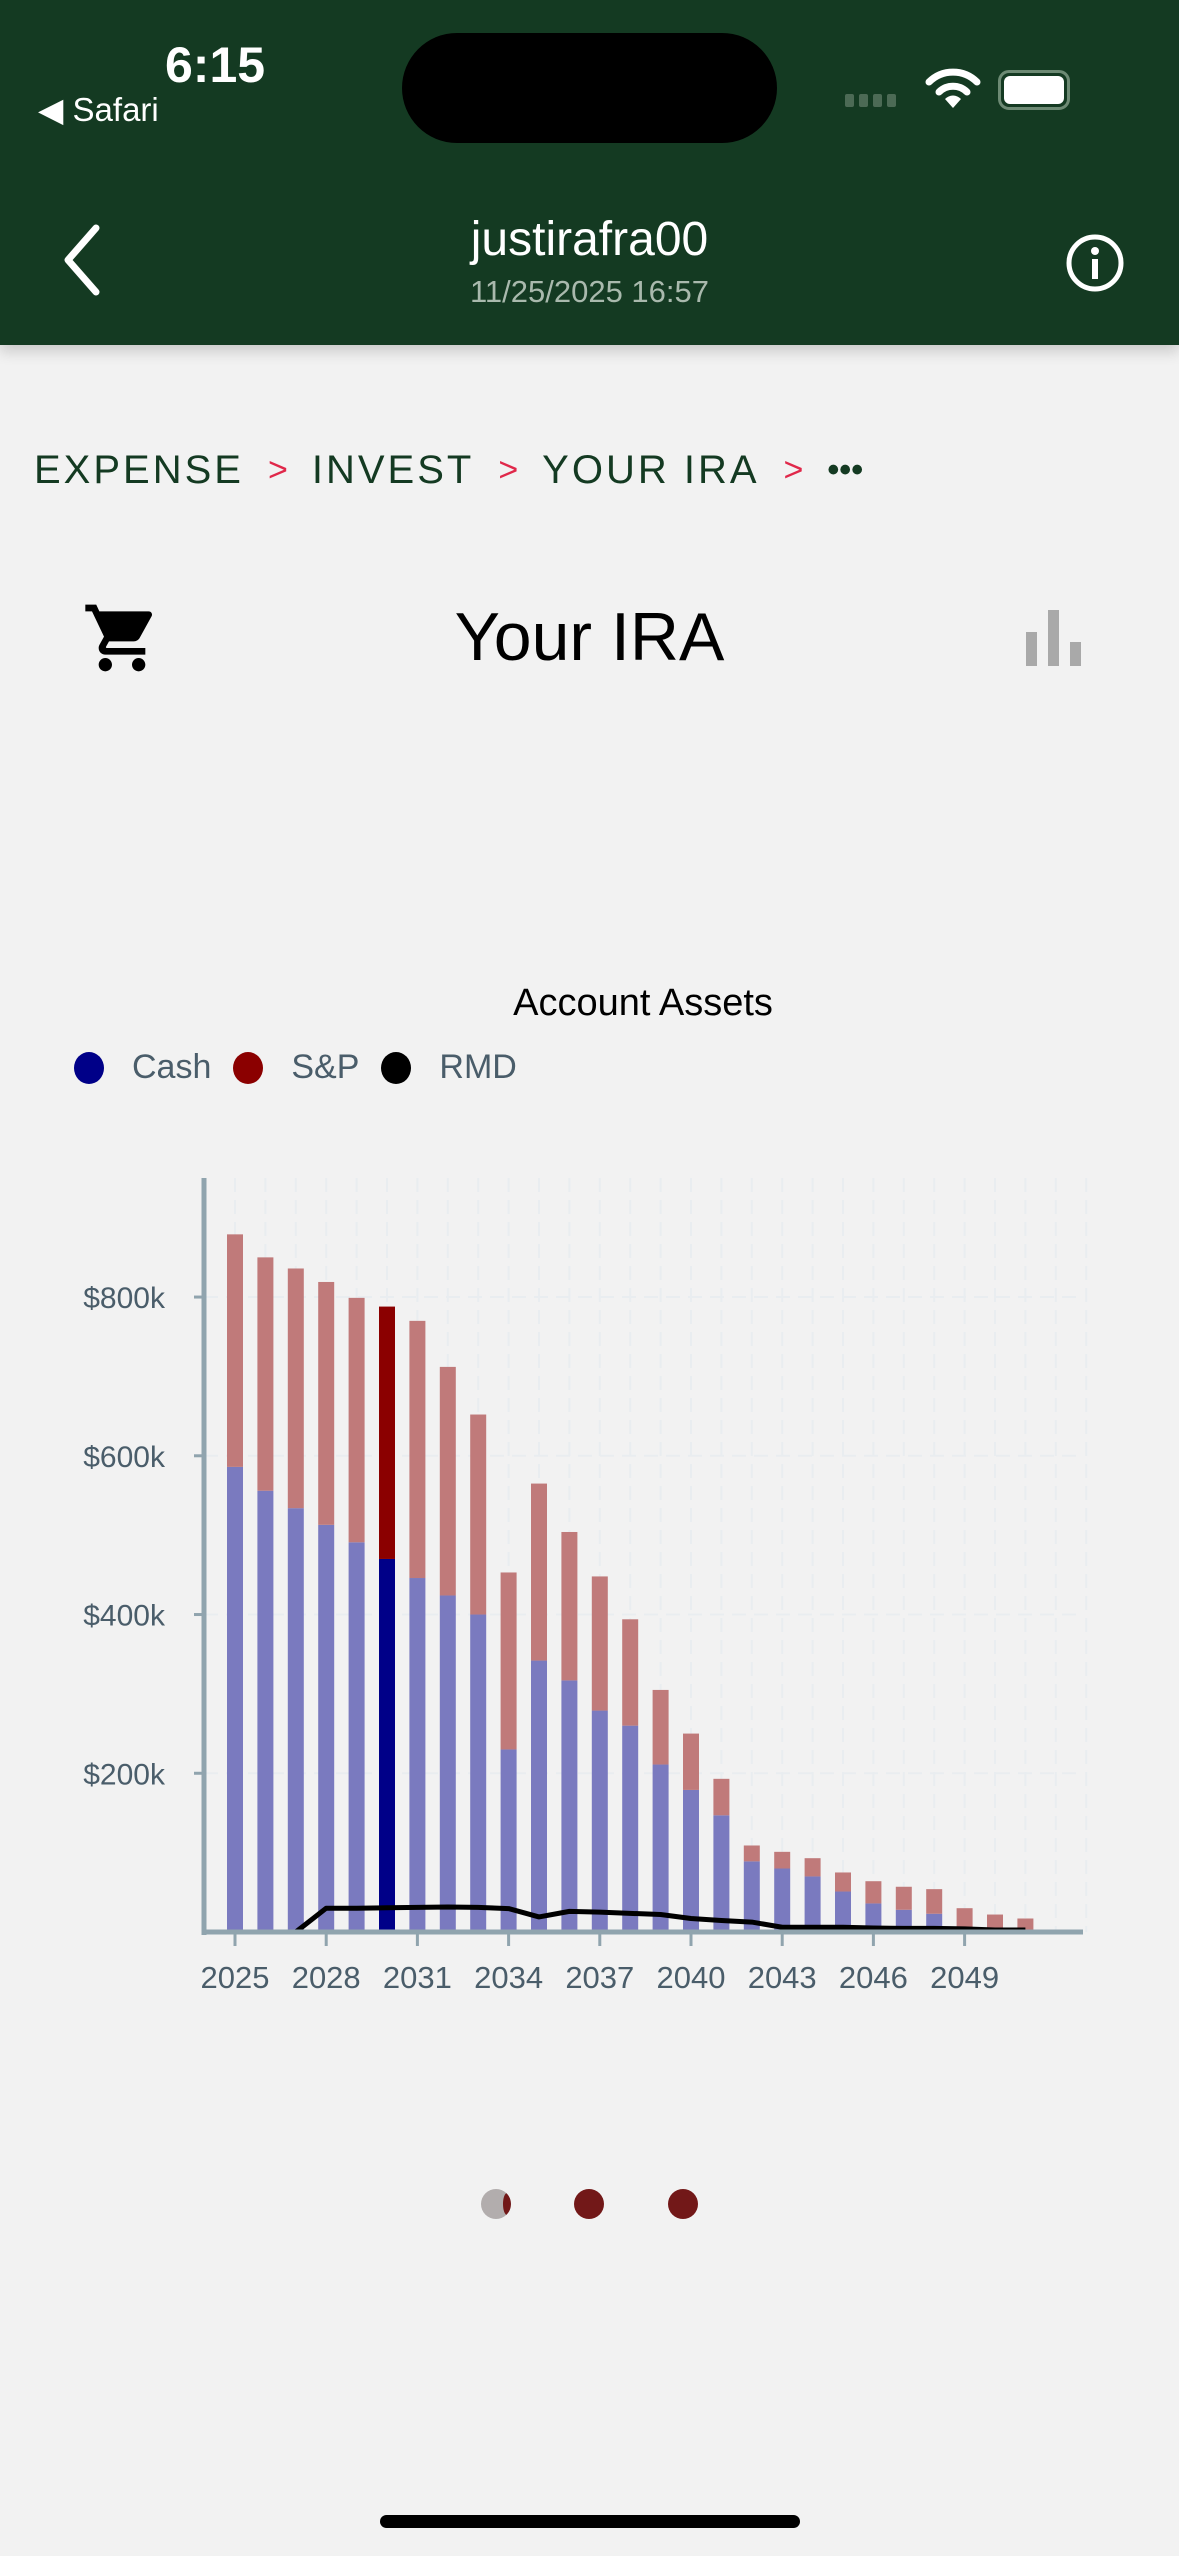  I want to click on bar-sp-2033, so click(478, 1514).